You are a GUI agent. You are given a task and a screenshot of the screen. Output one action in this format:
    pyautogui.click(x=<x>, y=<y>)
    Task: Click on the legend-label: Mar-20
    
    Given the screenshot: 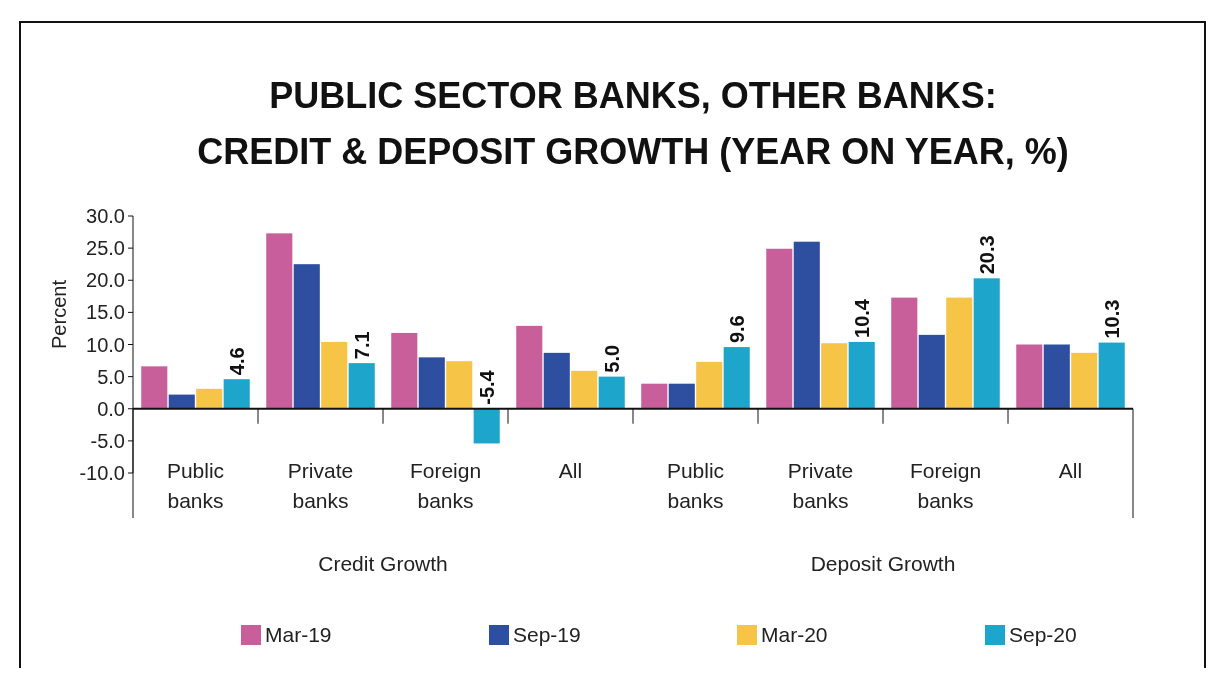 What is the action you would take?
    pyautogui.click(x=794, y=635)
    